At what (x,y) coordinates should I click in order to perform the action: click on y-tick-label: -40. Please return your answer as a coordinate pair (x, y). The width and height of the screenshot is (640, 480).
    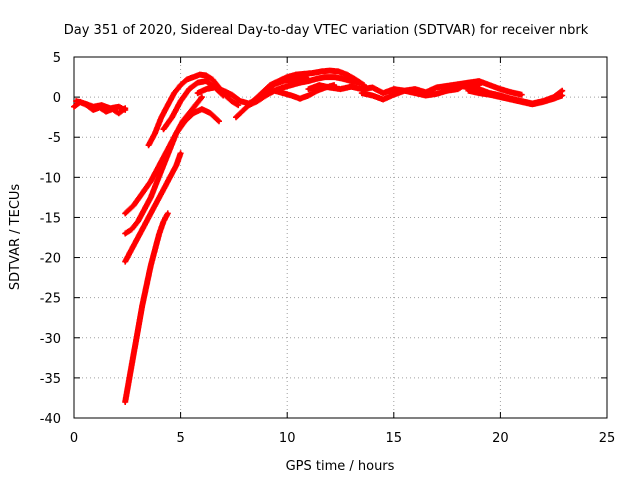
    Looking at the image, I should click on (50, 419).